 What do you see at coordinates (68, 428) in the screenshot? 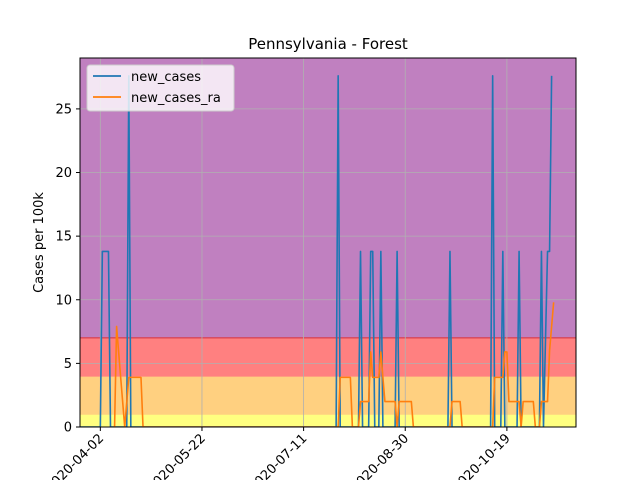
I see `y-tick-label: 0` at bounding box center [68, 428].